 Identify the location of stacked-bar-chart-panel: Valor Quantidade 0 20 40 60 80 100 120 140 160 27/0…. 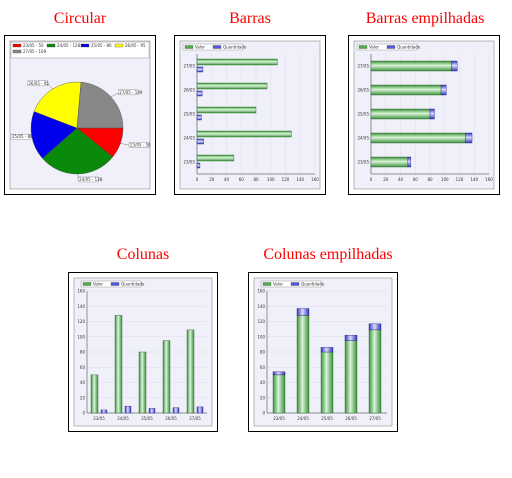
(424, 115).